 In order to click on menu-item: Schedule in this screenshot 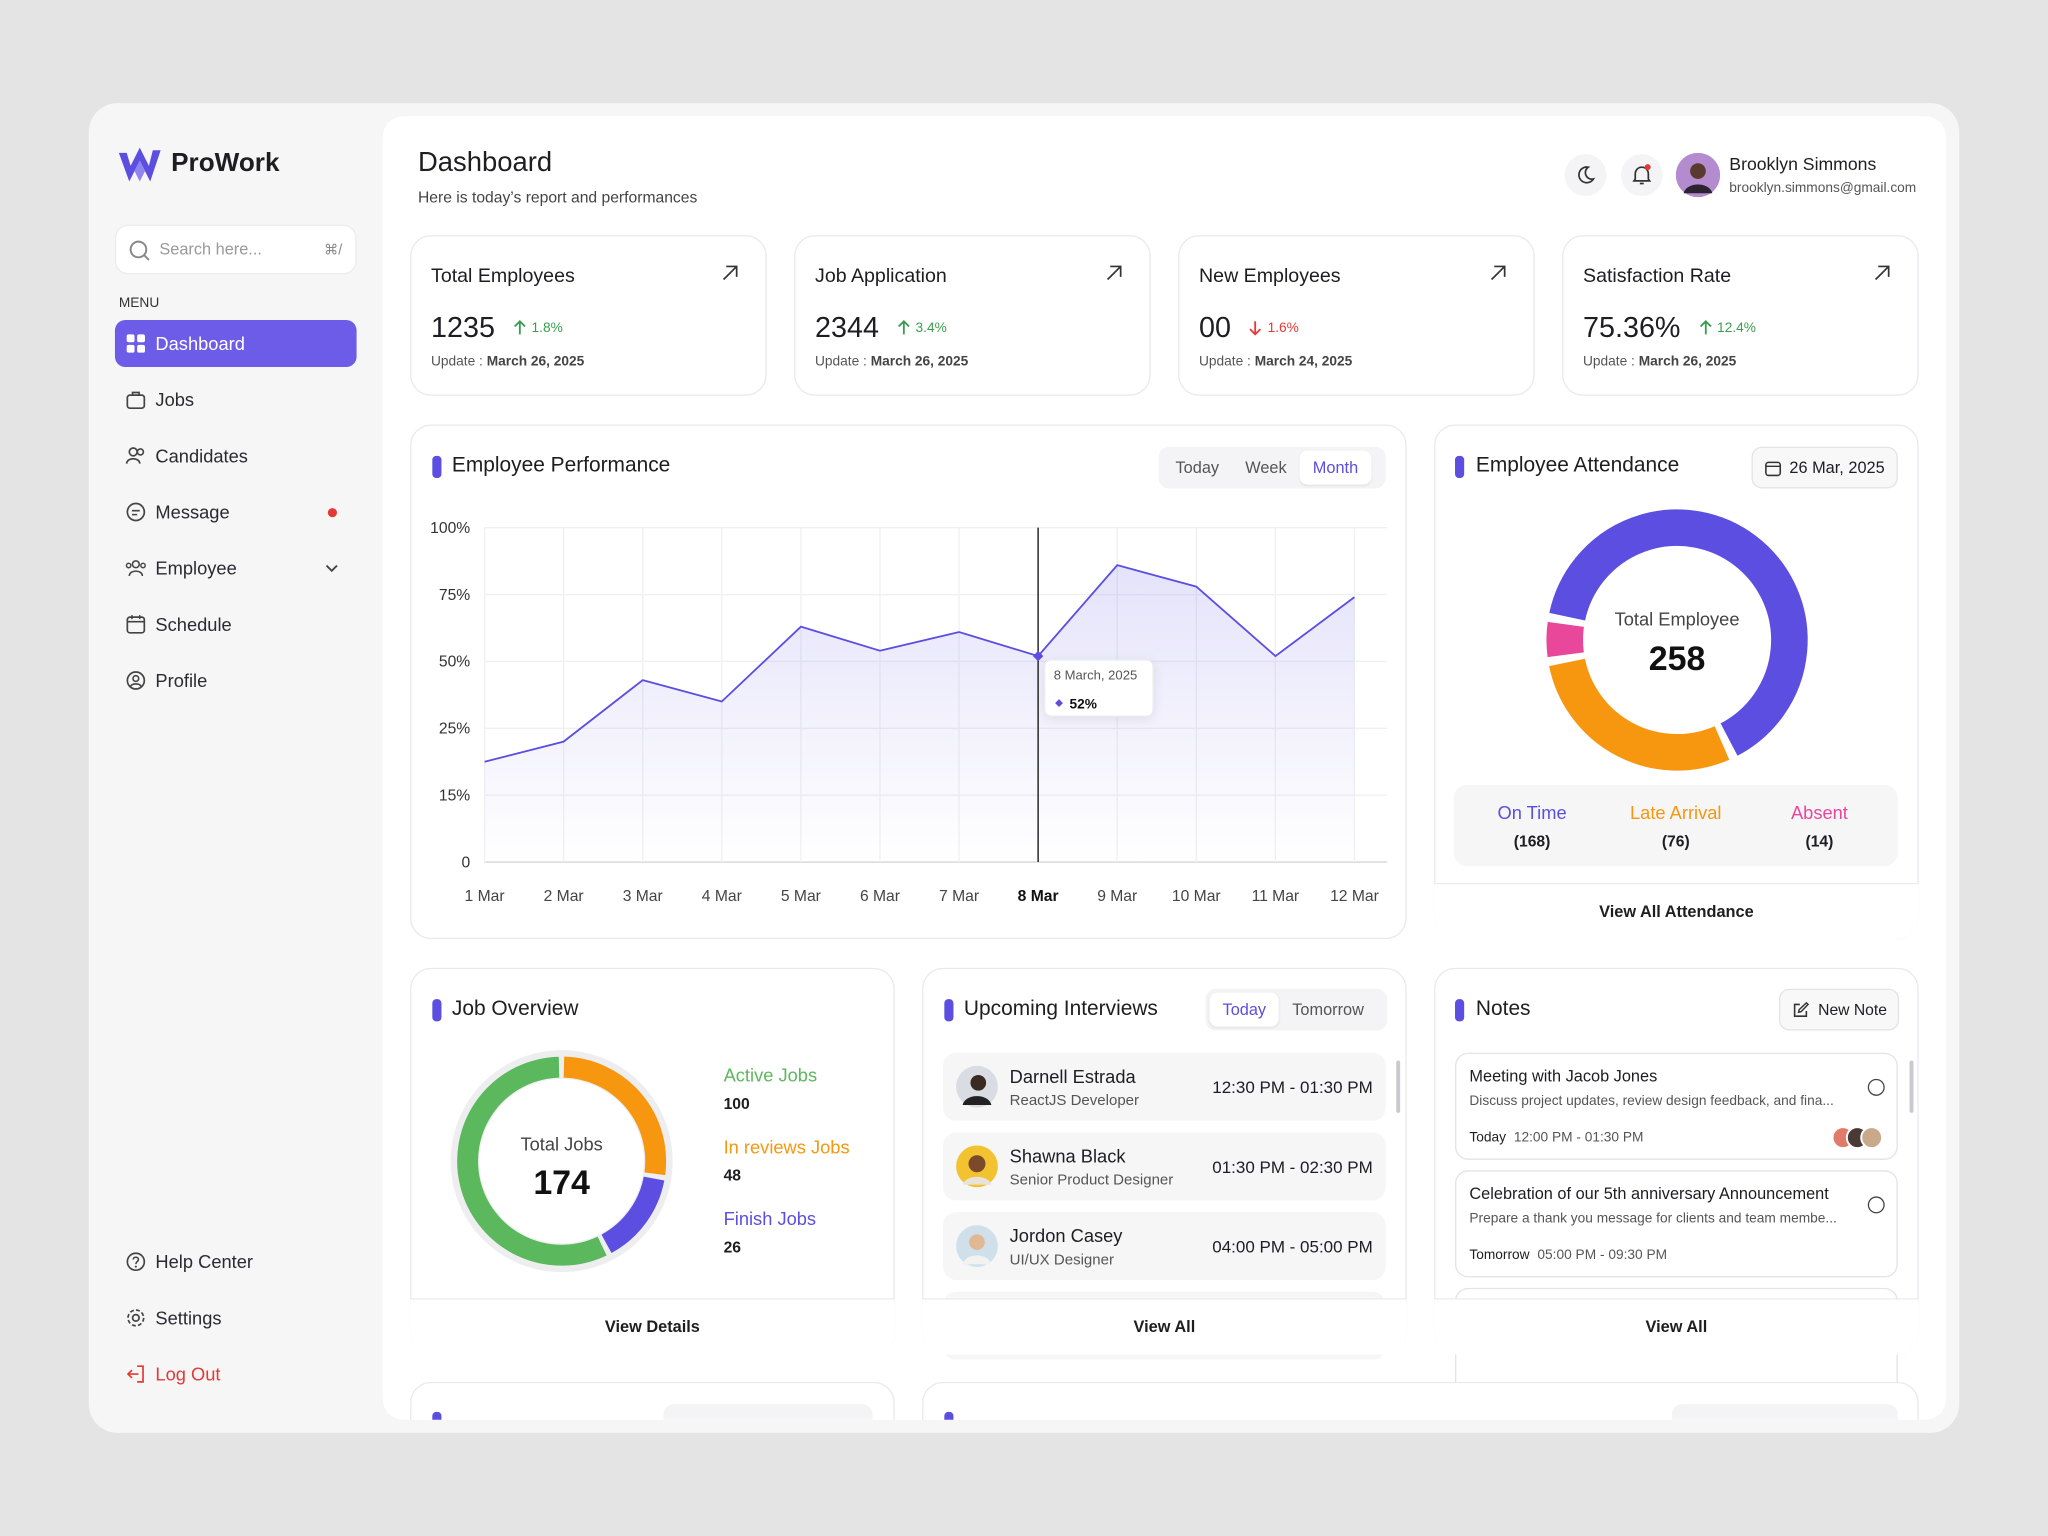, I will do `click(236, 624)`.